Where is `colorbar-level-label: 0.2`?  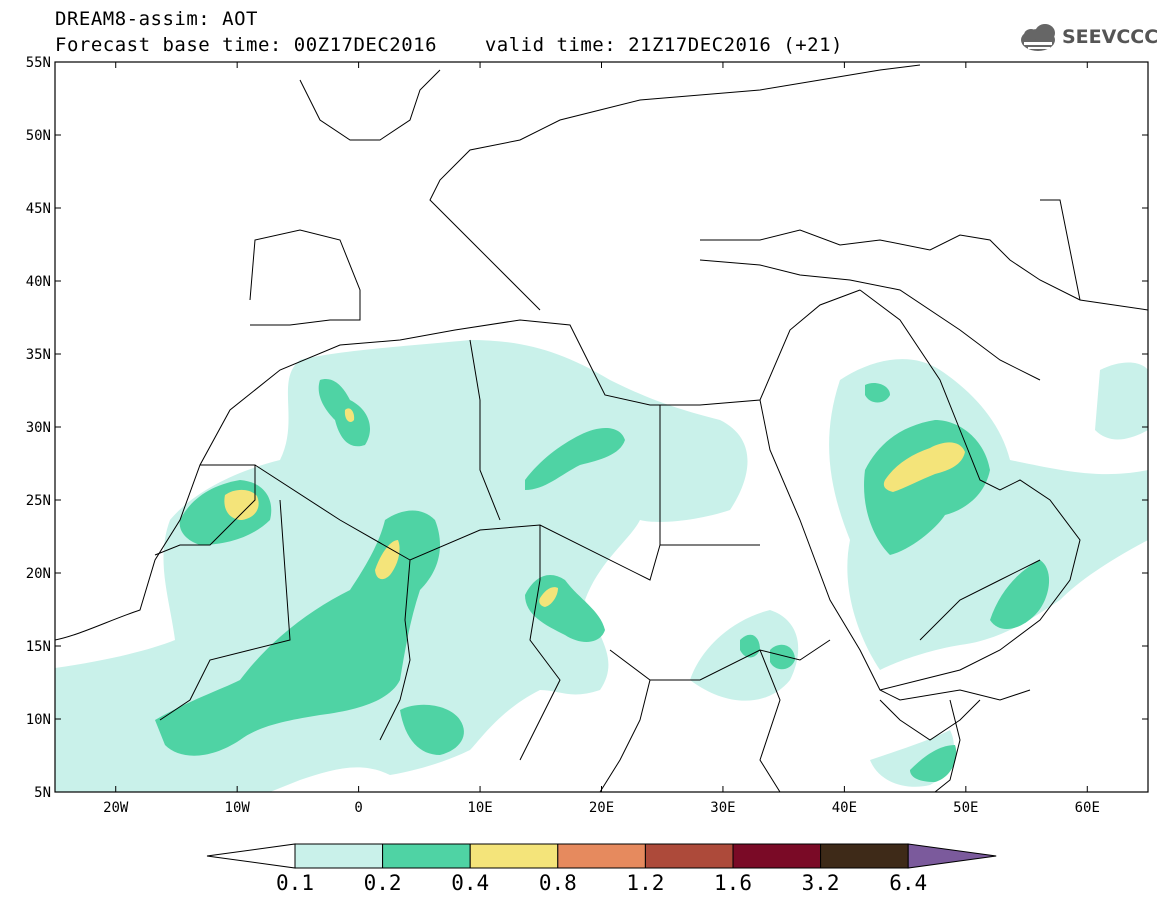 colorbar-level-label: 0.2 is located at coordinates (383, 883).